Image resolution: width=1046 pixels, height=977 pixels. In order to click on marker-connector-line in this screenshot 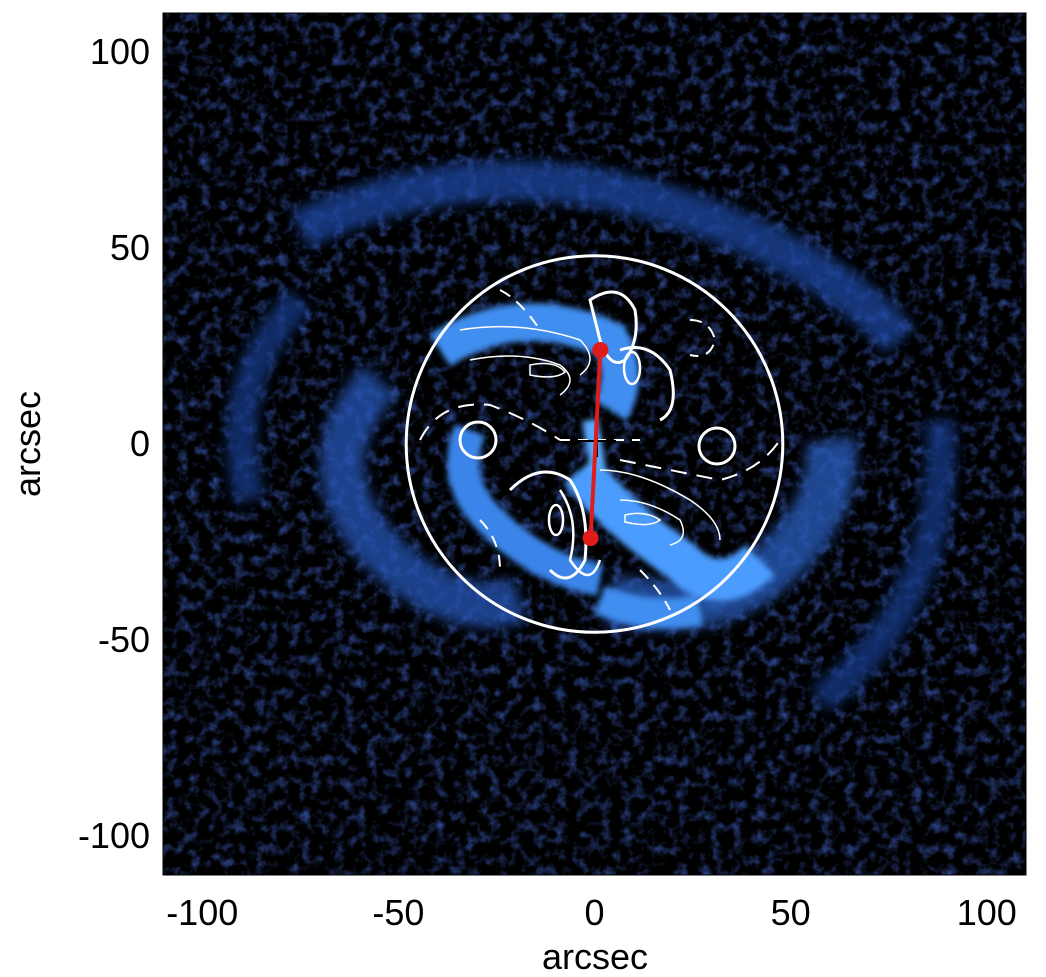, I will do `click(595, 444)`.